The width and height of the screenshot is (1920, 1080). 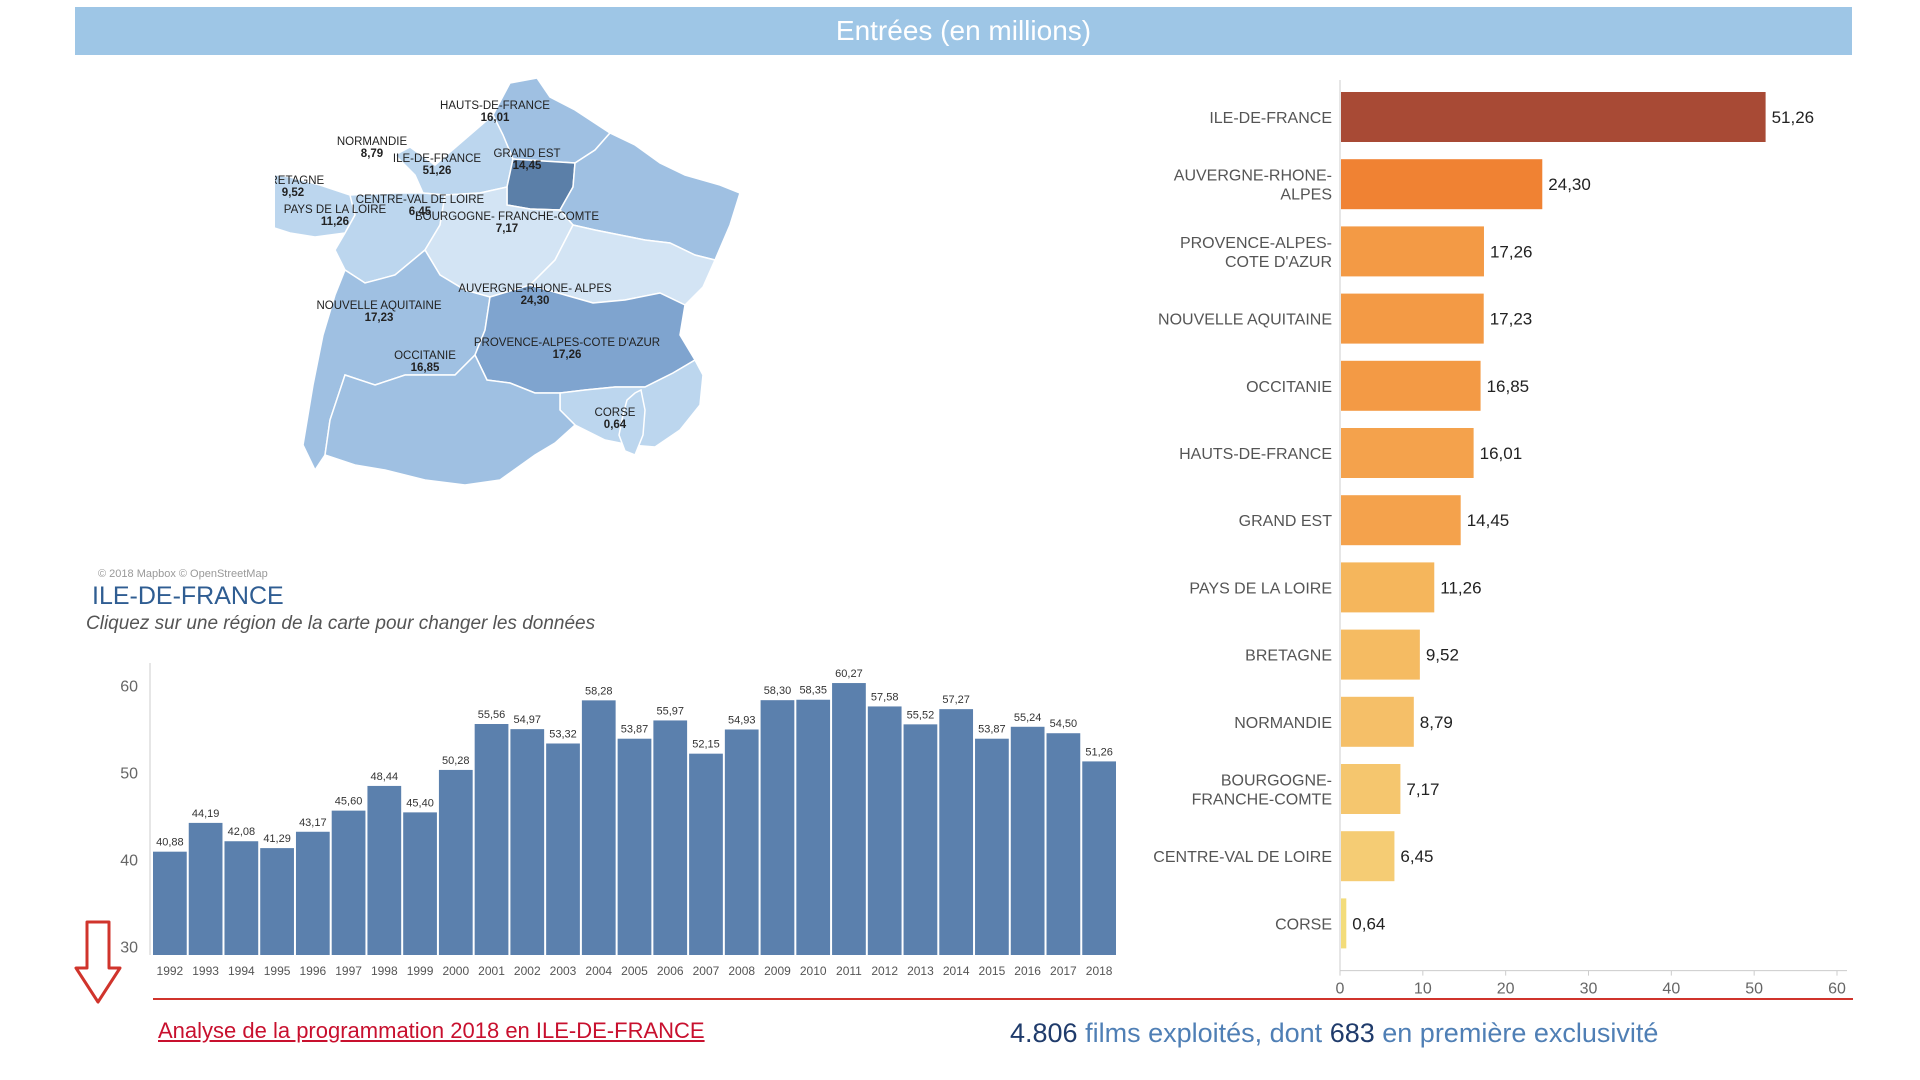 I want to click on year-bar-value-label: 40,88, so click(x=170, y=843).